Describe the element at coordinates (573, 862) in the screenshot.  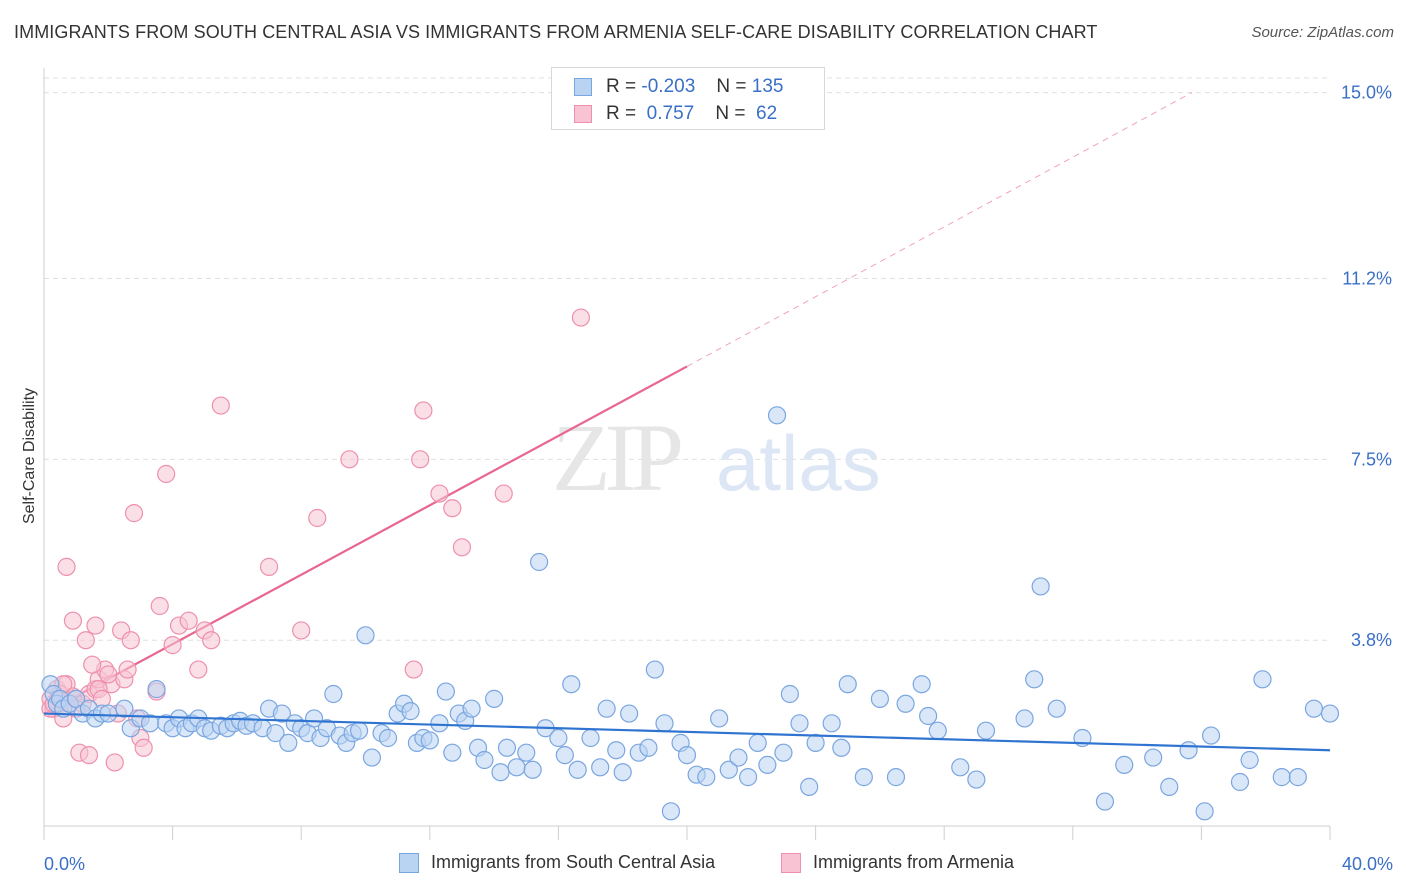
I see `bottom-legend-label-blue: Immigrants from South Central Asia` at that location.